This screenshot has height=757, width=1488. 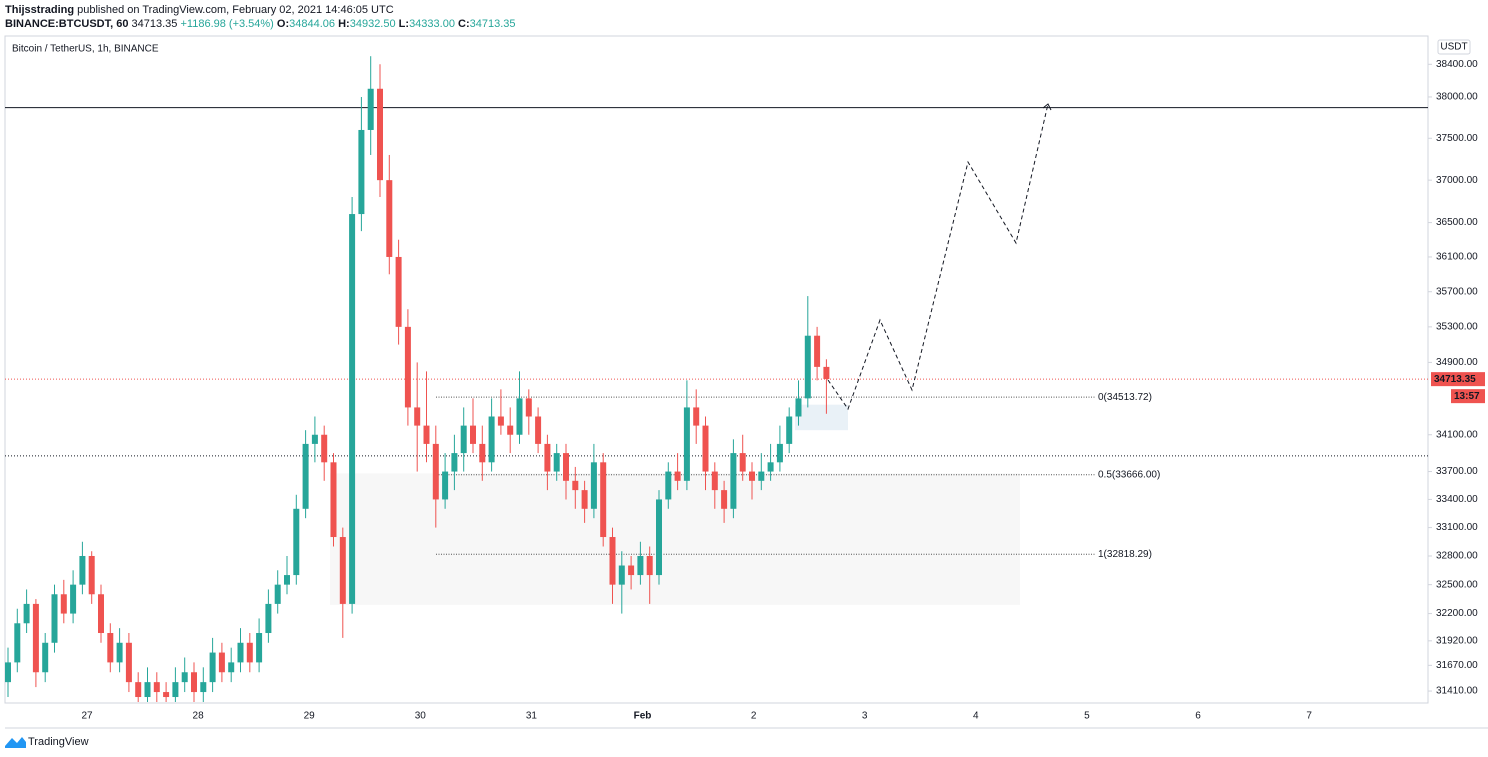 I want to click on fib-label: 0.5(33666.00), so click(x=1129, y=474).